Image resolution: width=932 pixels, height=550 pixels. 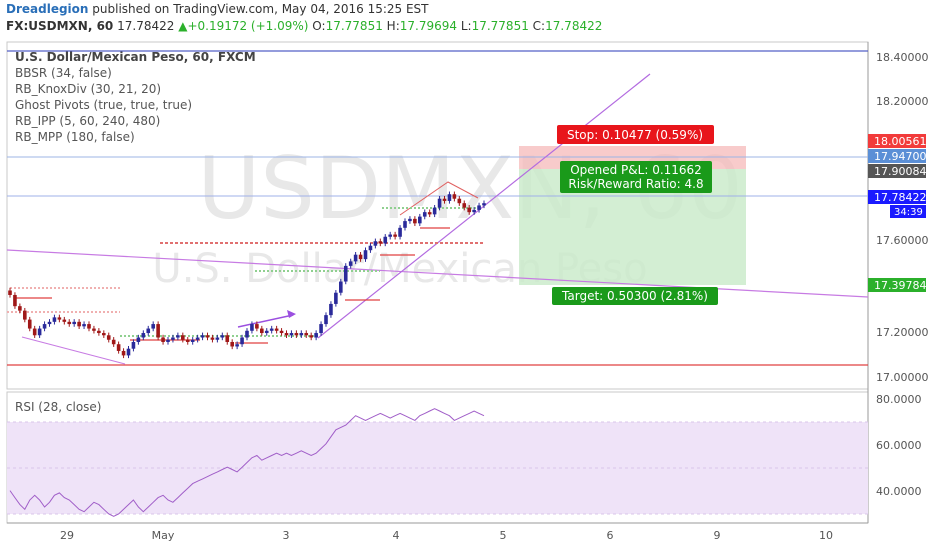 What do you see at coordinates (247, 462) in the screenshot?
I see `rsi-line` at bounding box center [247, 462].